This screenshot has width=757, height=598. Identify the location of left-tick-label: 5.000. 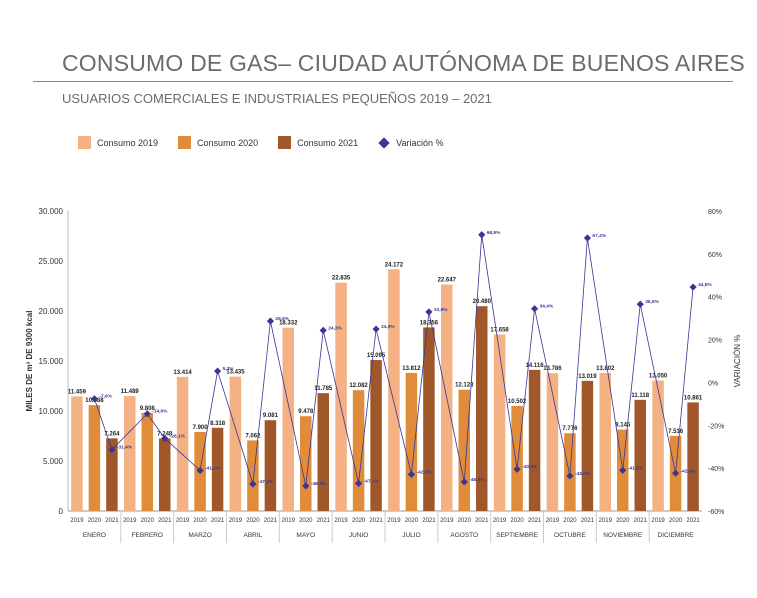
(53, 461).